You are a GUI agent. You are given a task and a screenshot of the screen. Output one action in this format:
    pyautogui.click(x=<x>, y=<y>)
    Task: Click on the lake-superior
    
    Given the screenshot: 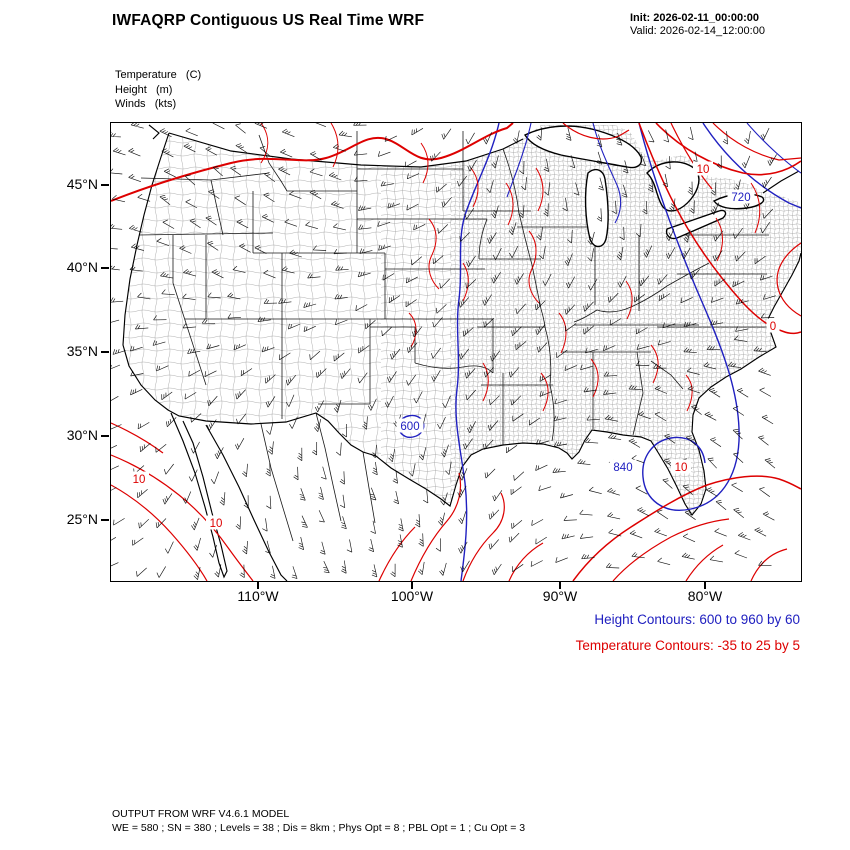 What is the action you would take?
    pyautogui.click(x=583, y=147)
    